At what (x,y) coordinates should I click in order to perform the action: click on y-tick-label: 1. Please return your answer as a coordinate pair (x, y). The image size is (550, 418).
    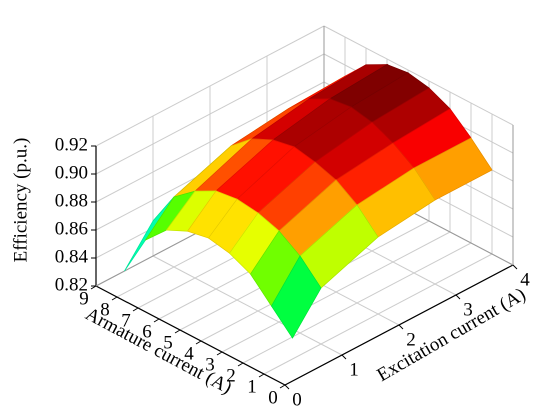
    Looking at the image, I should click on (354, 369).